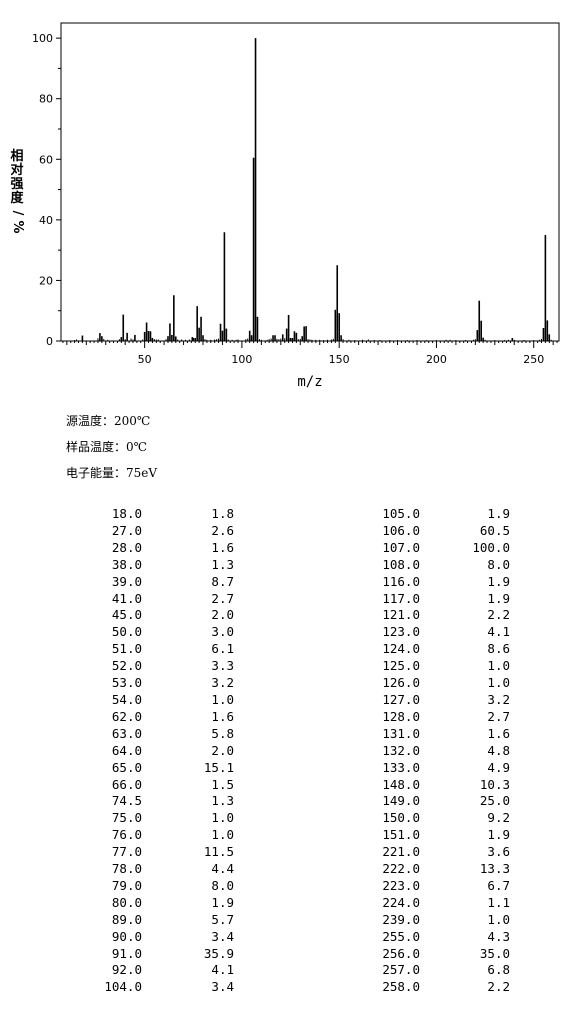 This screenshot has width=570, height=1032. Describe the element at coordinates (222, 733) in the screenshot. I see `intensity-value: 5.8` at that location.